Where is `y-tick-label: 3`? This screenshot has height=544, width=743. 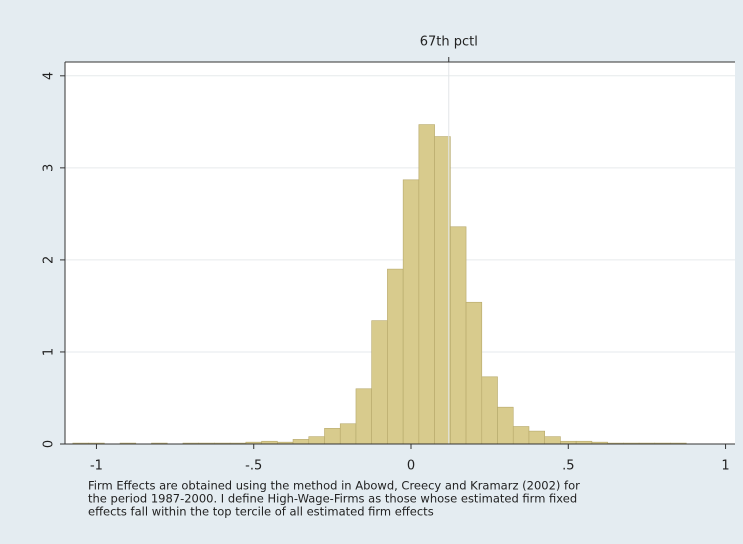 y-tick-label: 3 is located at coordinates (49, 168).